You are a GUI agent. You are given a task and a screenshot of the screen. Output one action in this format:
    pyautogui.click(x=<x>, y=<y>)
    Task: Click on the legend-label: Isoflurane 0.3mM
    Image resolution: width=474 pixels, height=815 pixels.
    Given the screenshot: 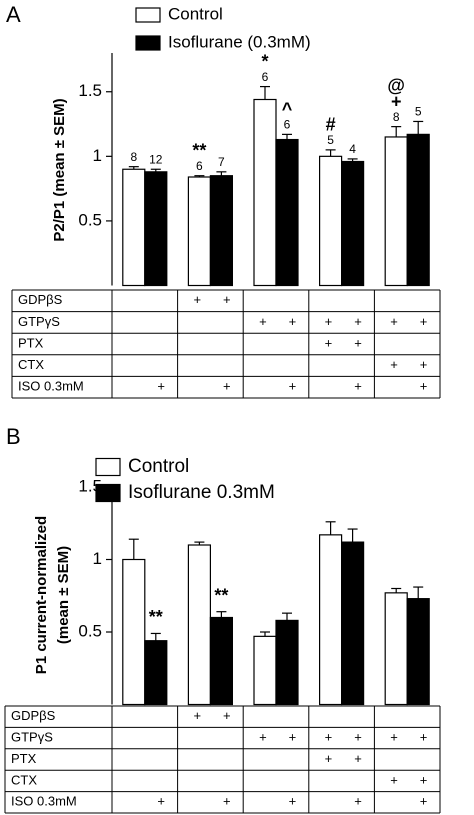 What is the action you would take?
    pyautogui.click(x=201, y=492)
    